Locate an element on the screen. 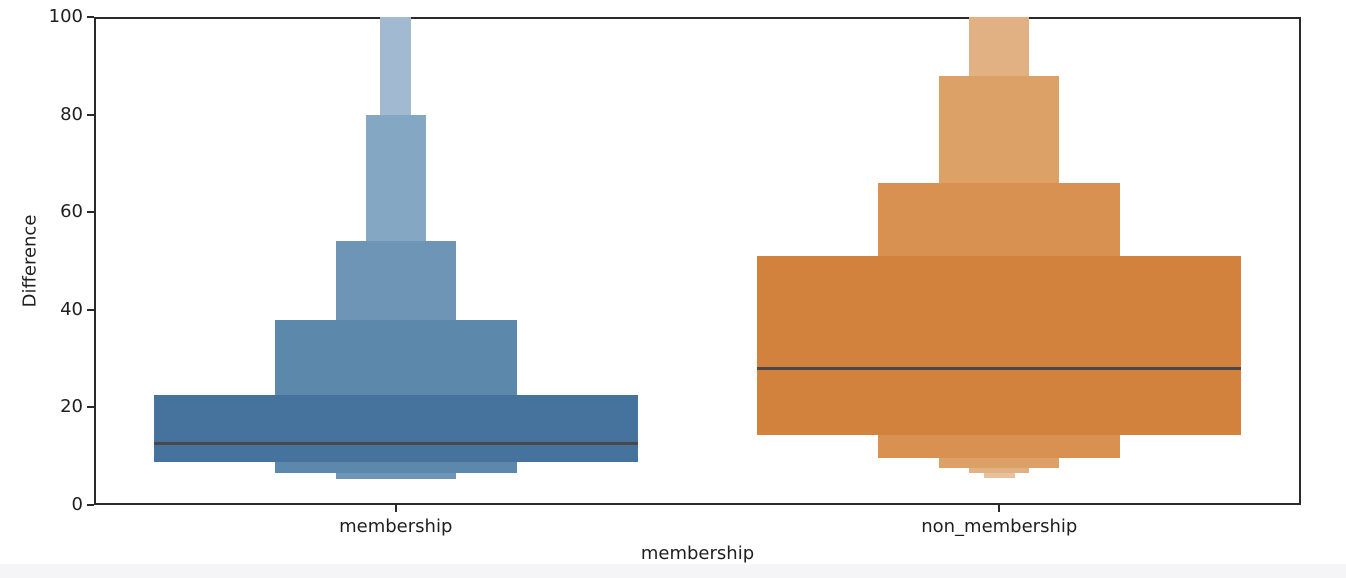 The image size is (1346, 578). y-tick-label: 60 is located at coordinates (71, 212).